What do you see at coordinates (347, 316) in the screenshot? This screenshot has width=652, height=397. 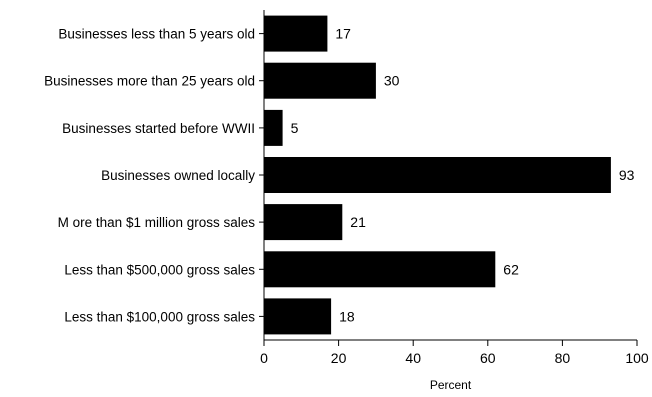 I see `value-label-less-than-100-000-gross-sales: 18` at bounding box center [347, 316].